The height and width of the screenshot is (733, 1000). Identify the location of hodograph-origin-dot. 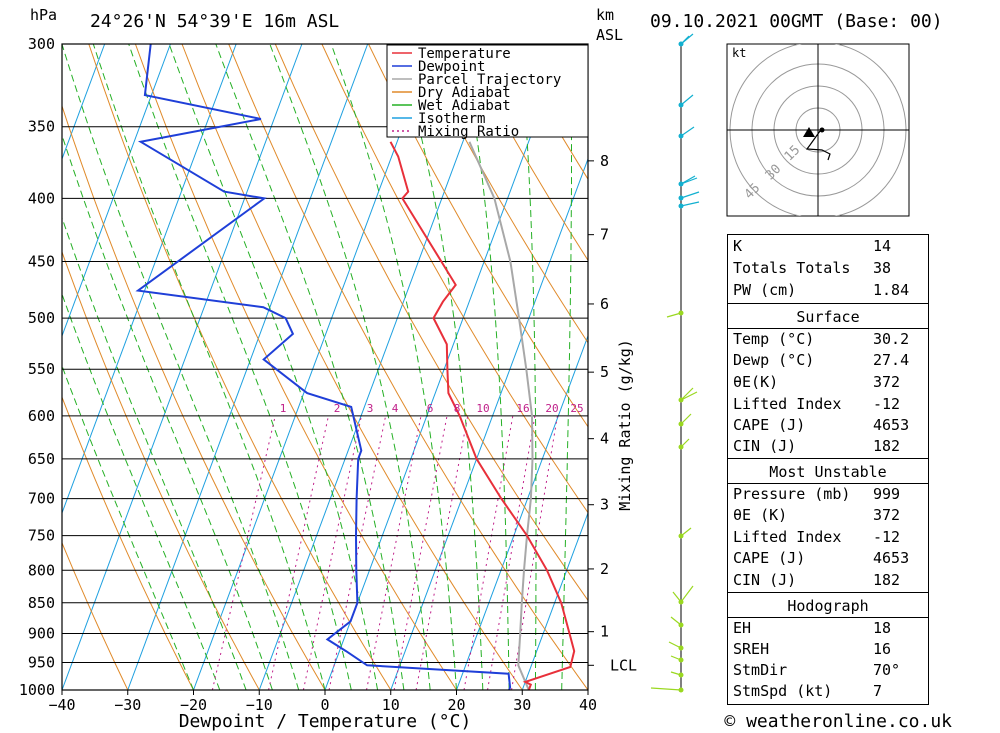
(822, 130).